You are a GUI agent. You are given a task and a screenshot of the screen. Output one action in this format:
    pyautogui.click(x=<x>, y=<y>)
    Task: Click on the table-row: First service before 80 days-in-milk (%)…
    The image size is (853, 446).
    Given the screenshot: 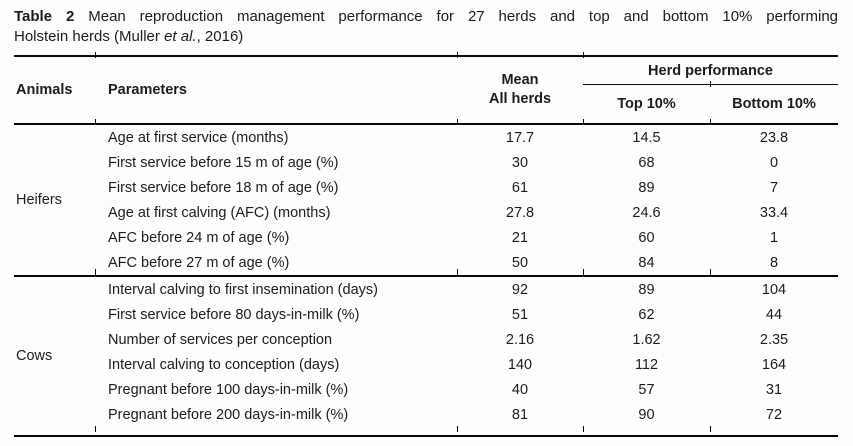 What is the action you would take?
    pyautogui.click(x=426, y=314)
    